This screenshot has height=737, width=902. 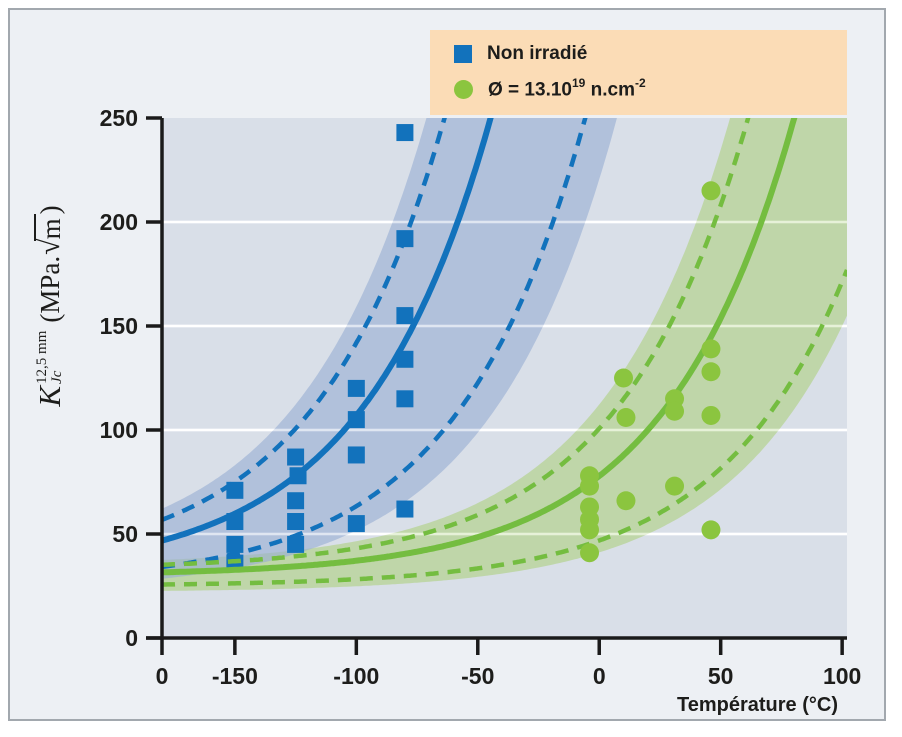 What do you see at coordinates (650, 88) in the screenshot?
I see `legend-item-irradiated: Ø = 13.1019 n.cm-2` at bounding box center [650, 88].